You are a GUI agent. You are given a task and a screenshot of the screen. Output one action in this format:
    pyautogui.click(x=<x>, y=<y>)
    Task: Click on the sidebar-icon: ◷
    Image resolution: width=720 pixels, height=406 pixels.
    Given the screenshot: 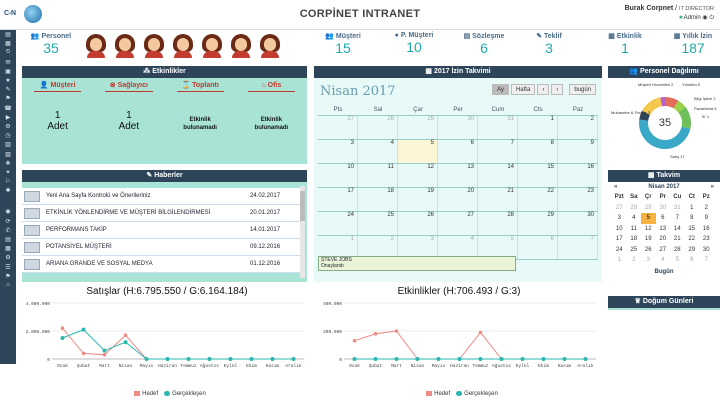 What is the action you would take?
    pyautogui.click(x=8, y=136)
    